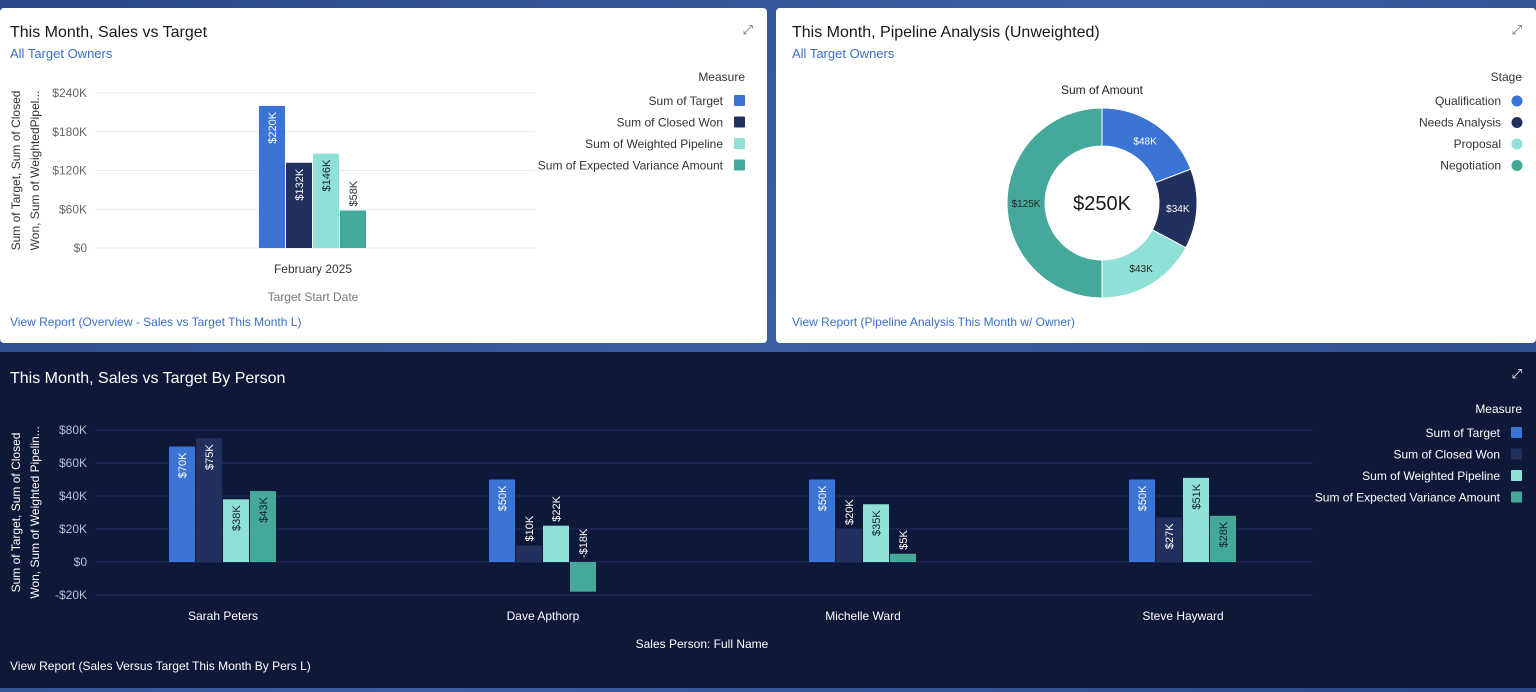  Describe the element at coordinates (1054, 203) in the screenshot. I see `donut-slice` at that location.